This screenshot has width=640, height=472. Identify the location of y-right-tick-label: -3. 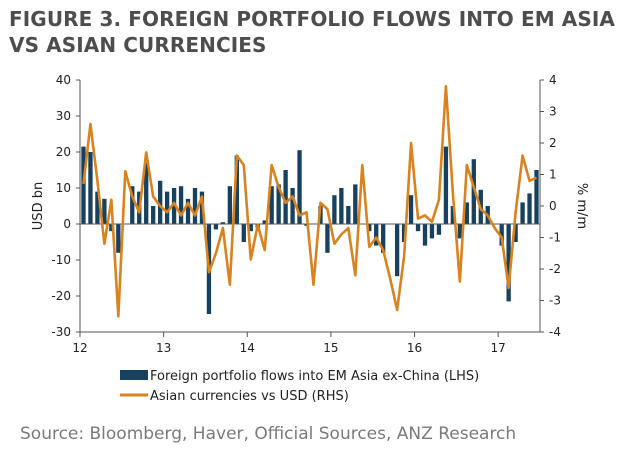
(555, 301).